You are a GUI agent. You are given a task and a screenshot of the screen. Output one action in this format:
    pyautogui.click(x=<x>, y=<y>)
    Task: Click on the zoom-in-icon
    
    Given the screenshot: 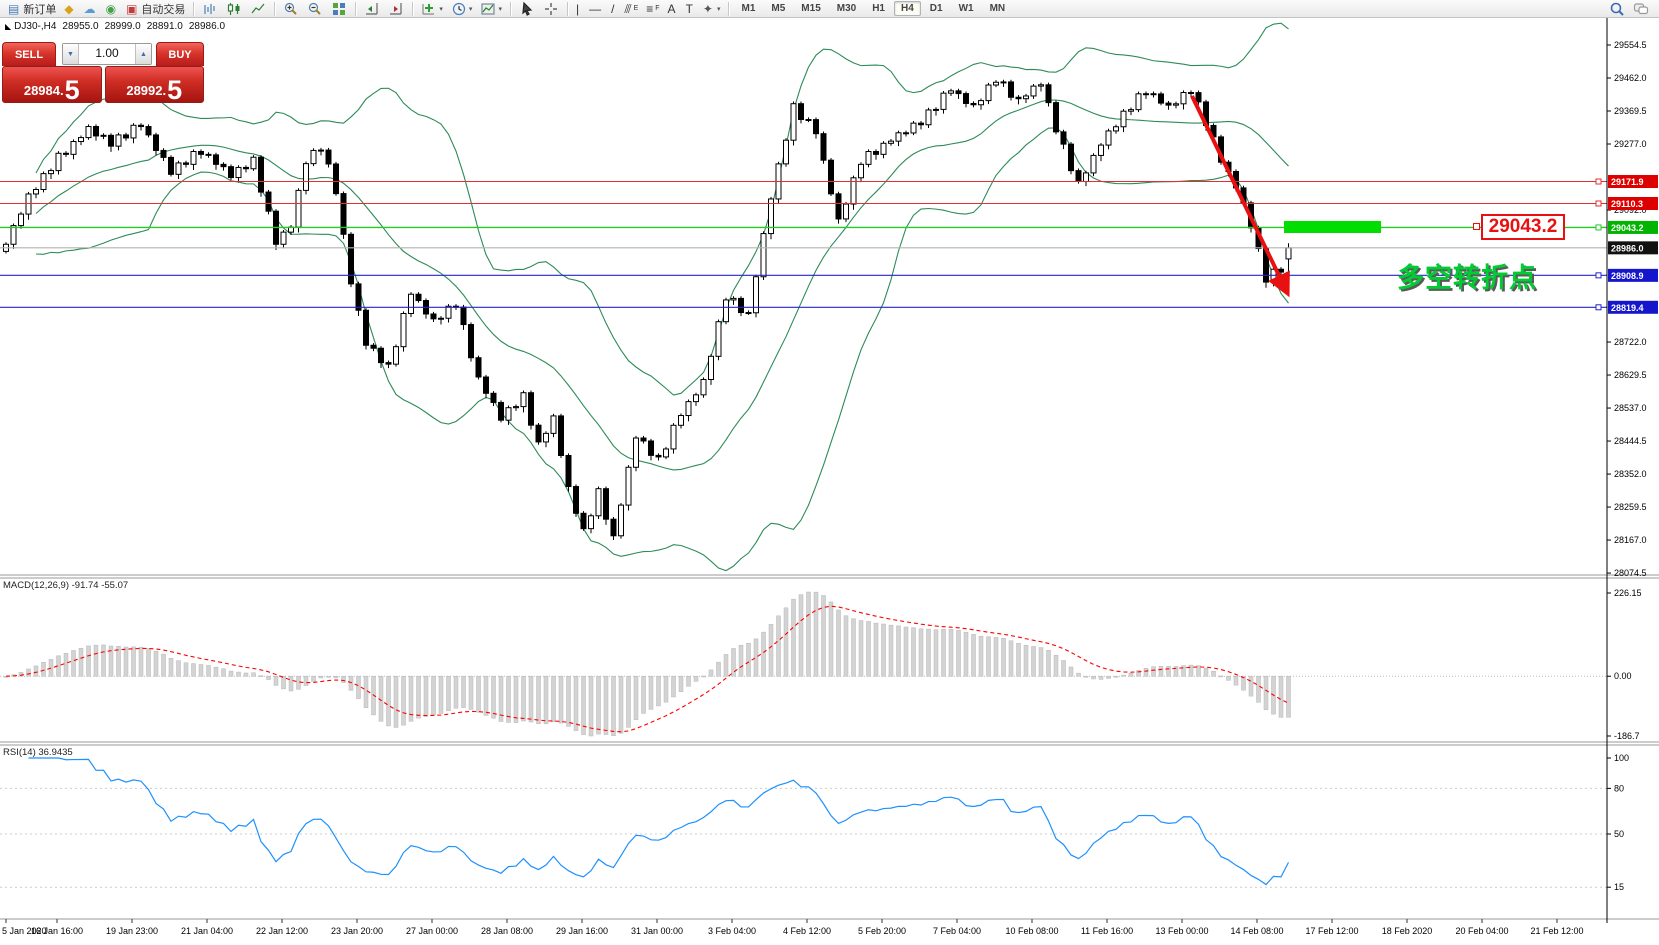 What is the action you would take?
    pyautogui.click(x=291, y=9)
    